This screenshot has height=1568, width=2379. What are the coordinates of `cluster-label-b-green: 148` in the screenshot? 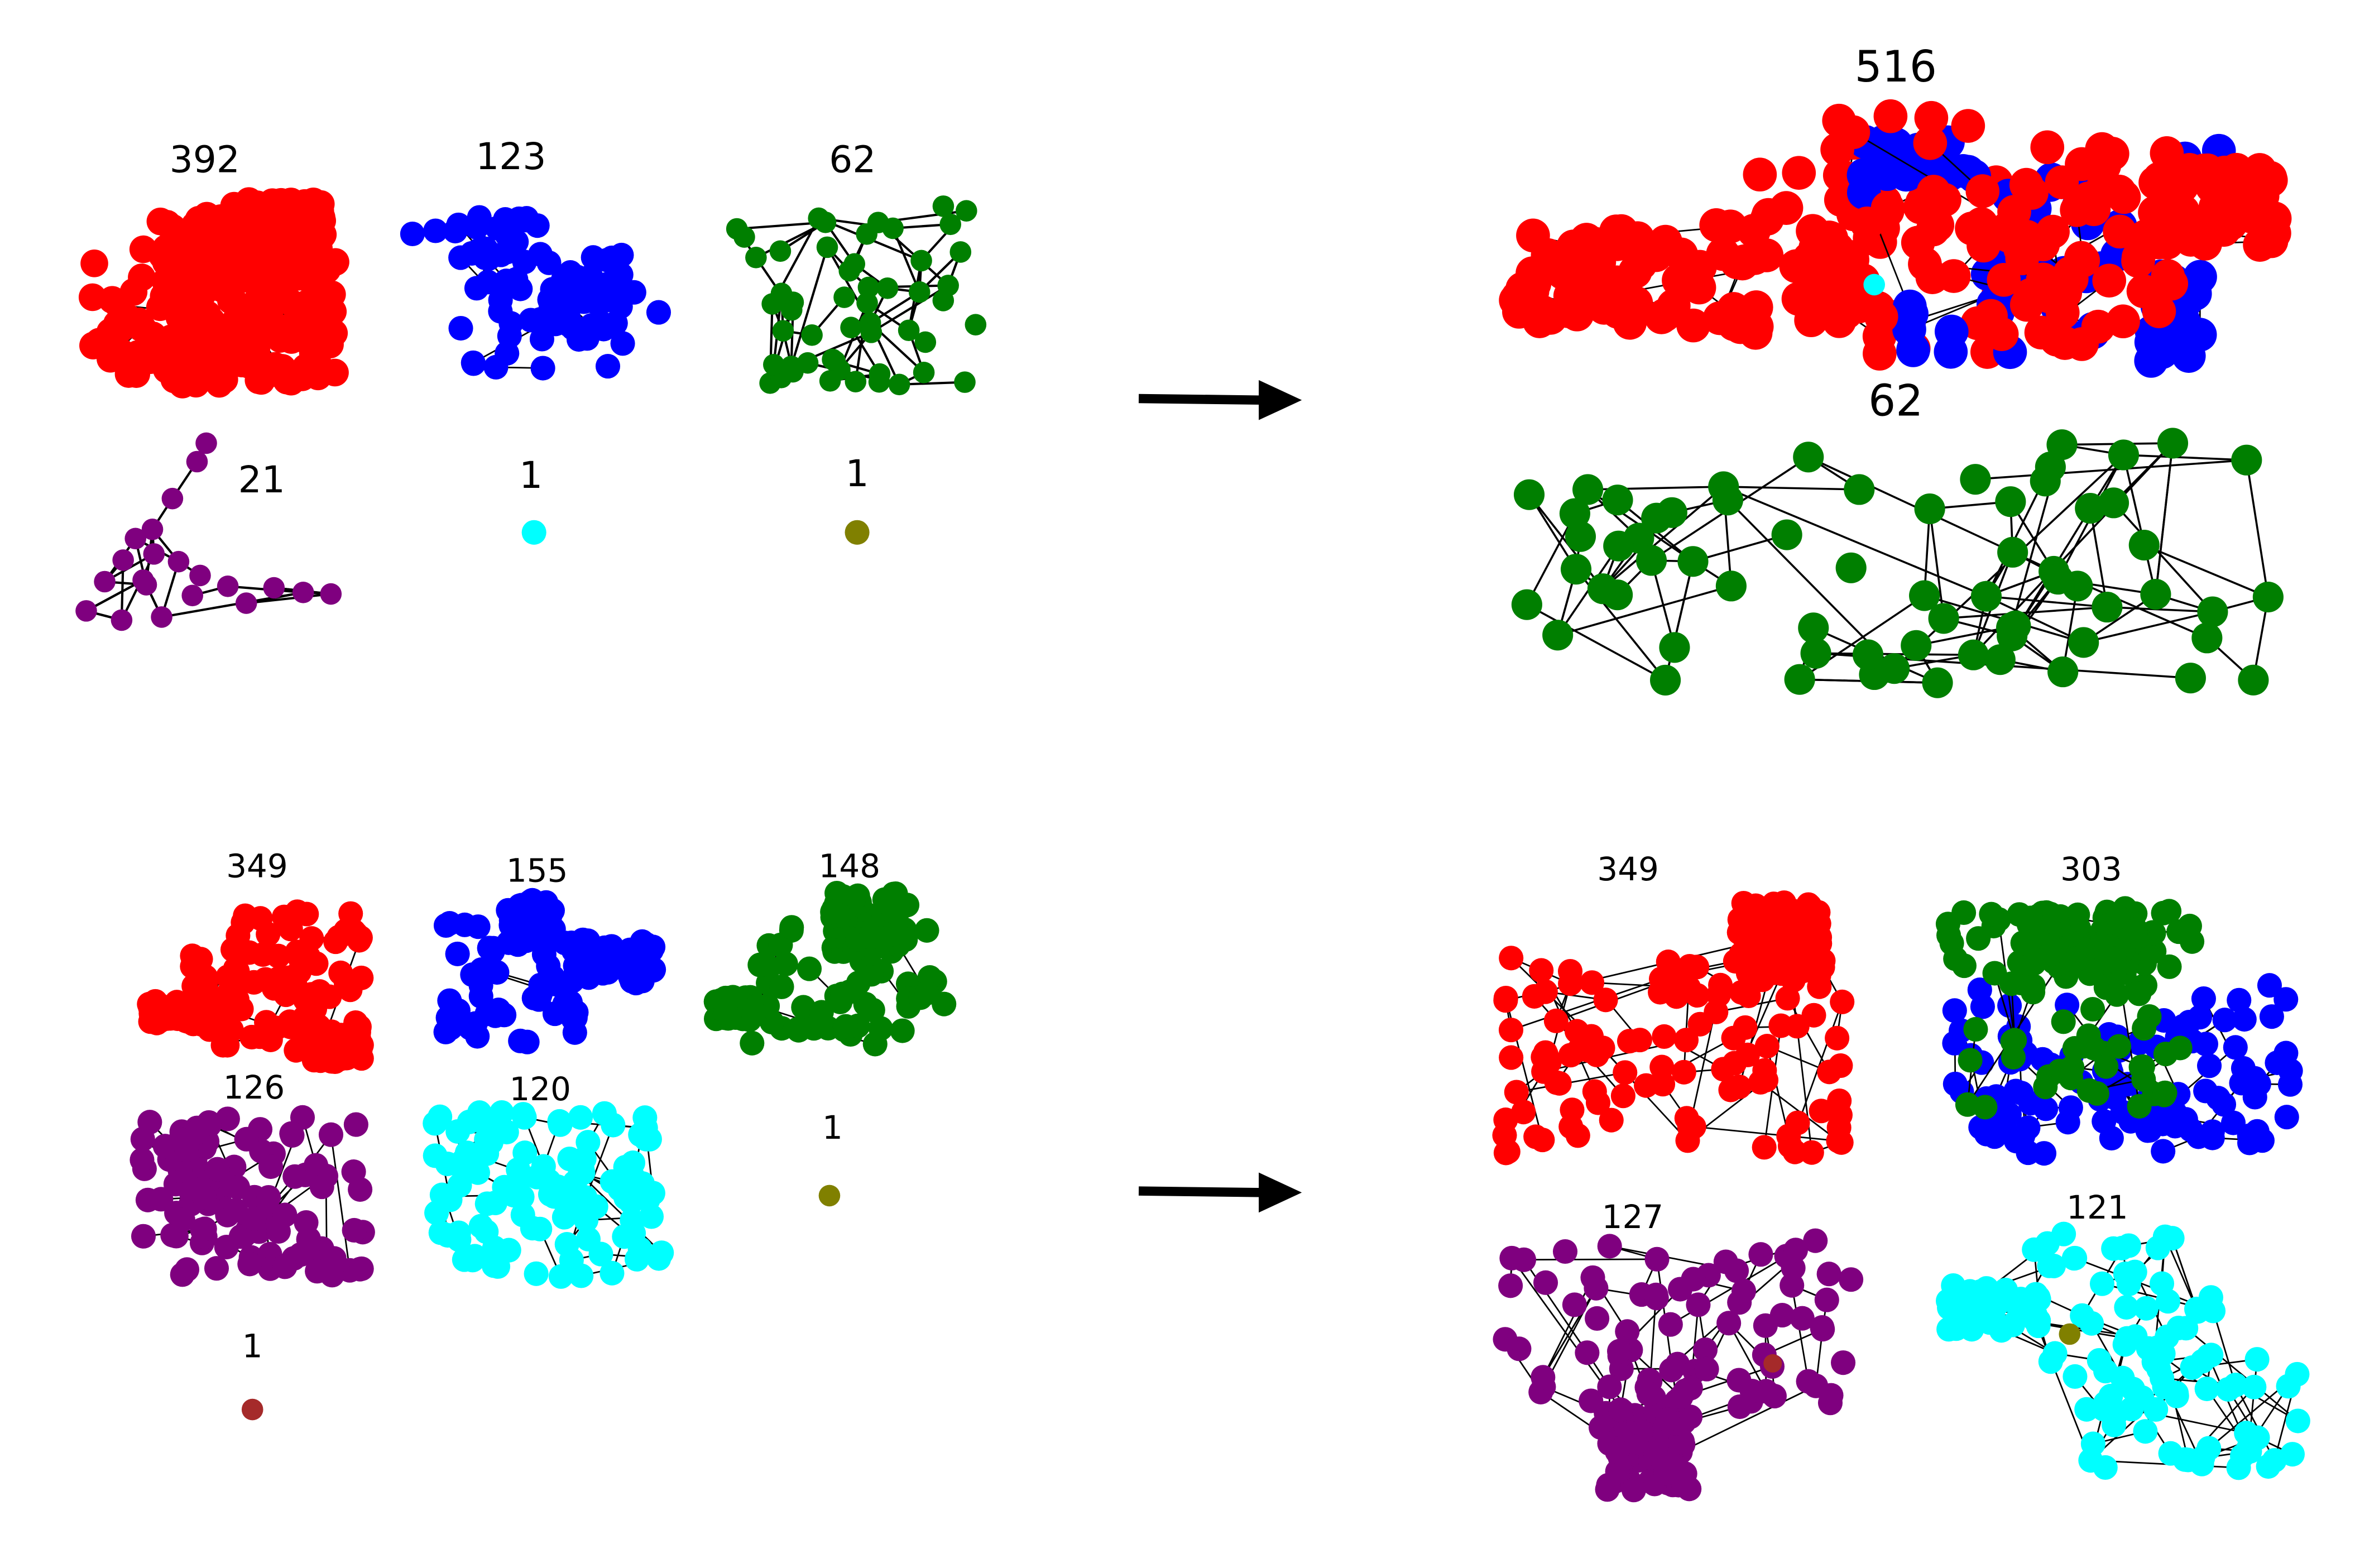 It's located at (850, 866).